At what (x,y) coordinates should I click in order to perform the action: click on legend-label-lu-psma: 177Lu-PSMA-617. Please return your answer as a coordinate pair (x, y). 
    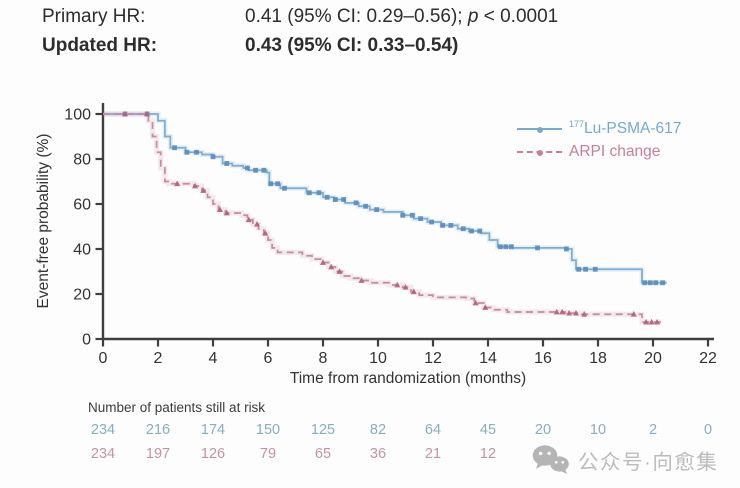
    Looking at the image, I should click on (625, 128).